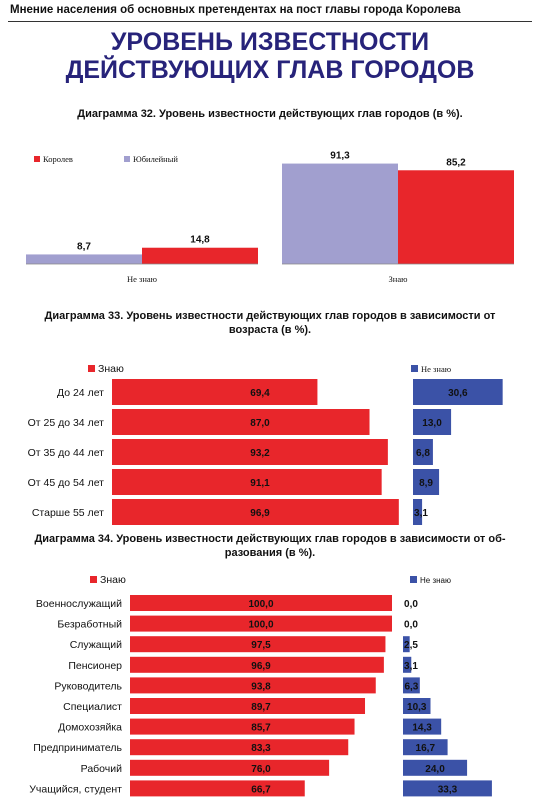  I want to click on chart-34-value-know-7: 83,3, so click(261, 748).